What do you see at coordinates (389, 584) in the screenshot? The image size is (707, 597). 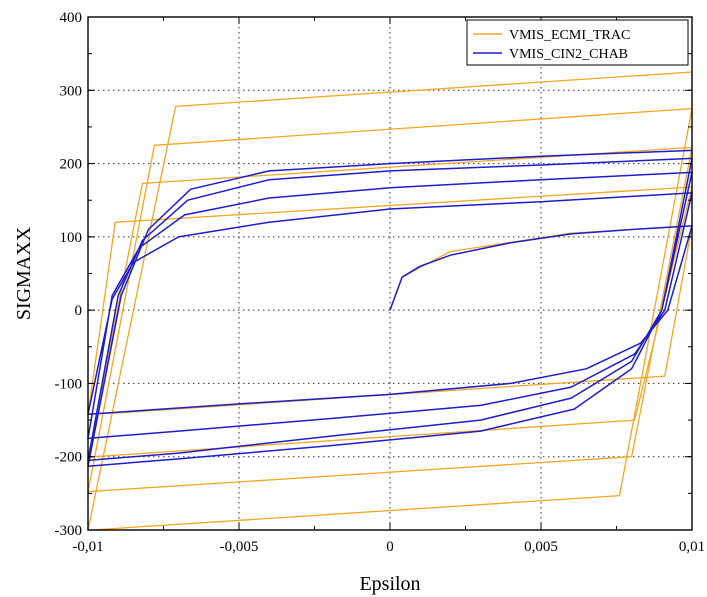 I see `x-axis-title: Epsilon` at bounding box center [389, 584].